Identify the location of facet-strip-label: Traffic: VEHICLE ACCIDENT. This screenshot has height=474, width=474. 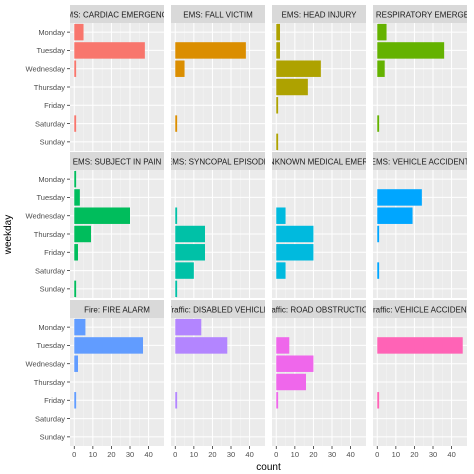
(419, 310).